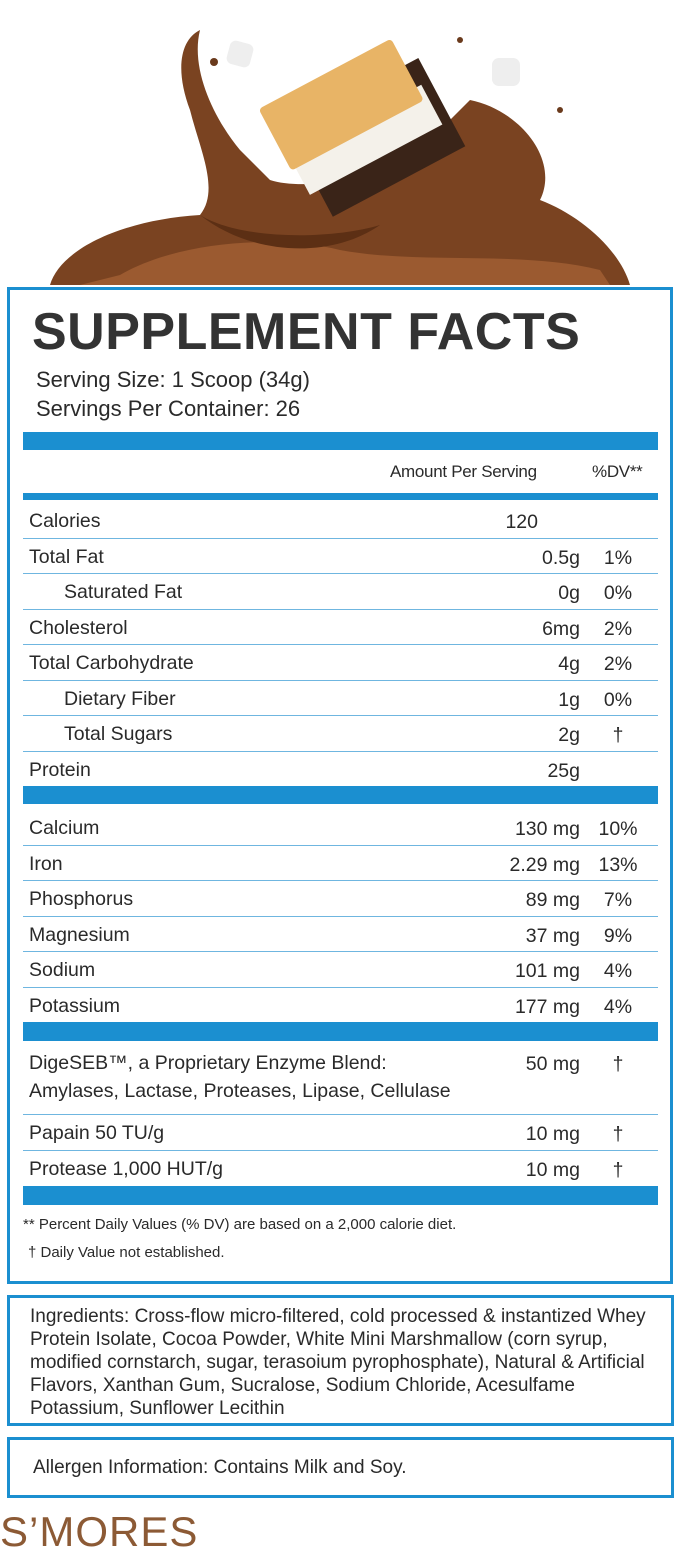 The width and height of the screenshot is (679, 1556). Describe the element at coordinates (123, 592) in the screenshot. I see `nutrient-name: Saturated Fat` at that location.